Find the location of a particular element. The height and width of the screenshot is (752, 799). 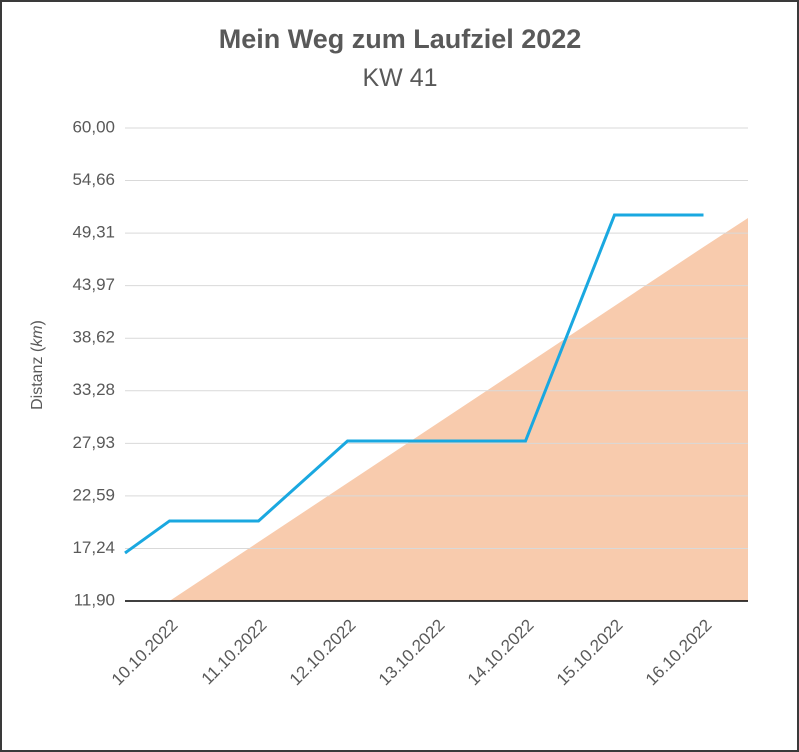

y-tick-label: 17,24 is located at coordinates (93, 547).